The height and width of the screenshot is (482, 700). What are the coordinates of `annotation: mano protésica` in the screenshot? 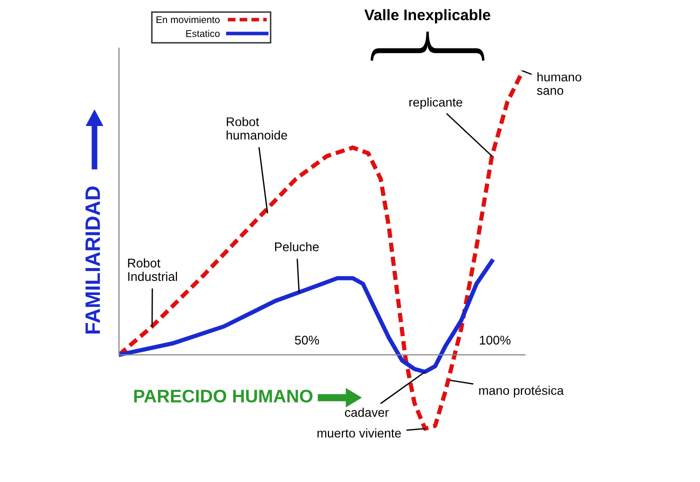 It's located at (521, 392).